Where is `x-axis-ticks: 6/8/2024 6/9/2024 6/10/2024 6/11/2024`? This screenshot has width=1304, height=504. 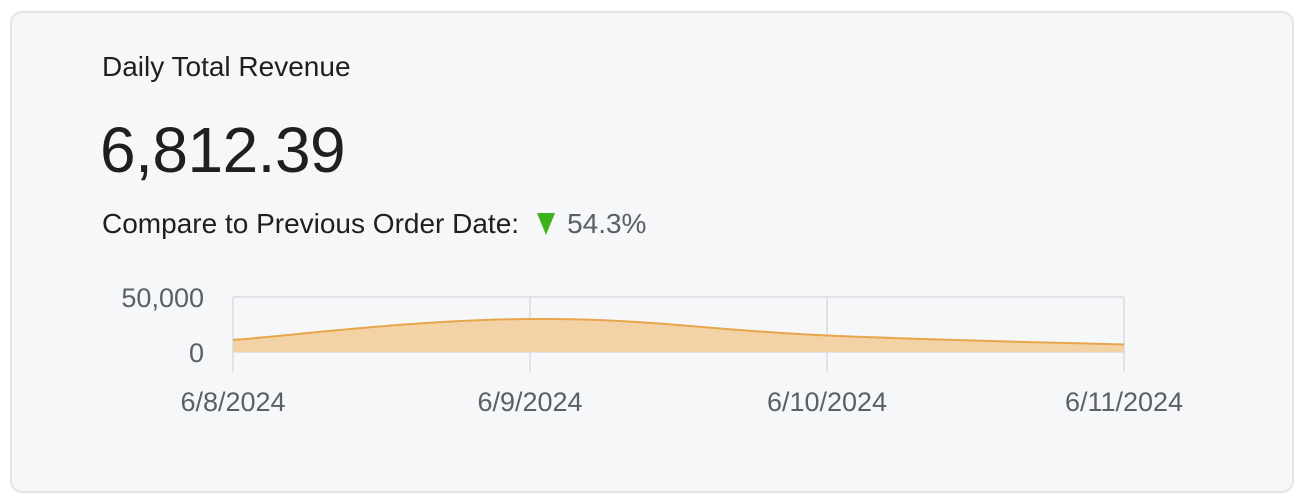 x-axis-ticks: 6/8/2024 6/9/2024 6/10/2024 6/11/2024 is located at coordinates (681, 402).